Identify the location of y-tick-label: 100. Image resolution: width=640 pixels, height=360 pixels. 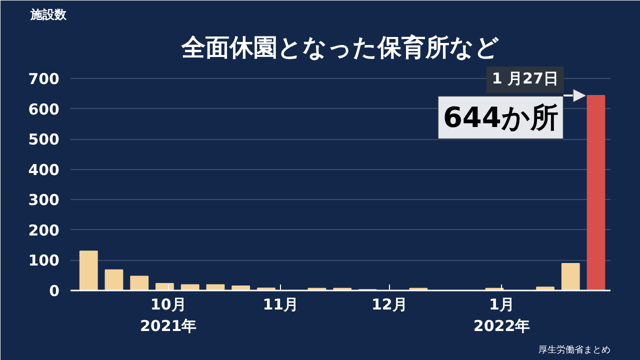
(44, 261).